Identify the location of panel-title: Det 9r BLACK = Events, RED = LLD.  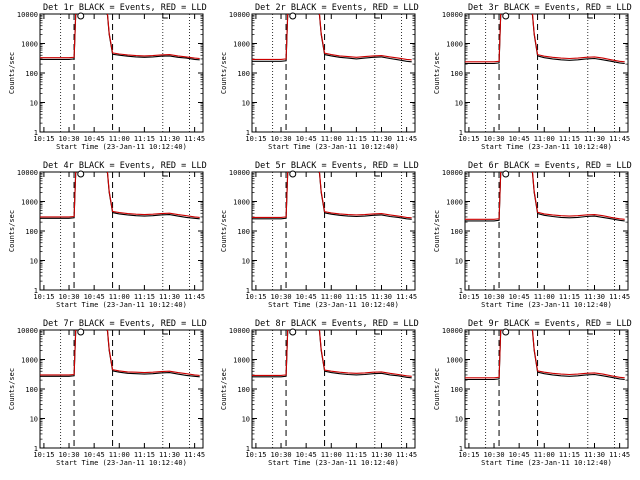
(550, 324).